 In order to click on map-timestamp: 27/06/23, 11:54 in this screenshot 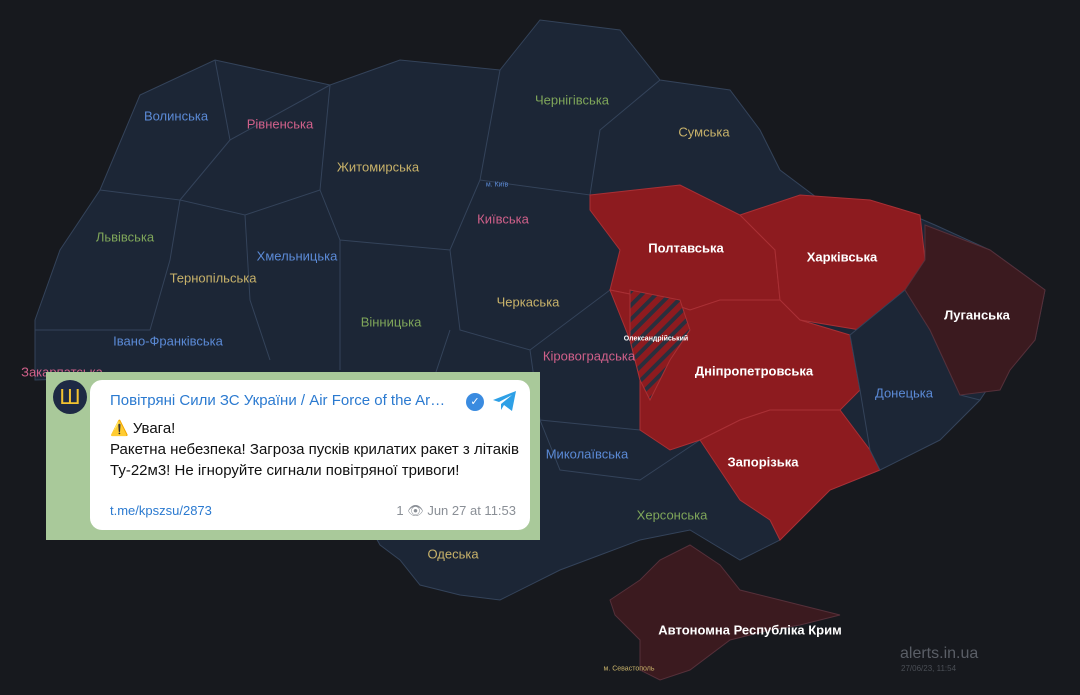, I will do `click(929, 668)`.